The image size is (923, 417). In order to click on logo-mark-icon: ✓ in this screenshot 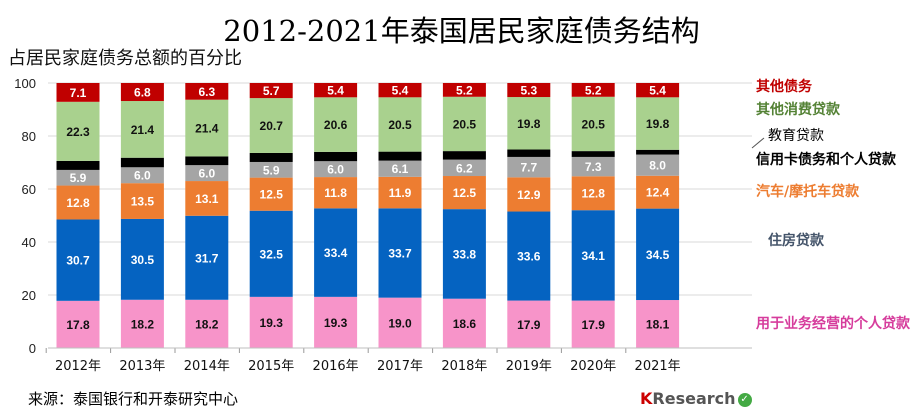, I will do `click(744, 399)`.